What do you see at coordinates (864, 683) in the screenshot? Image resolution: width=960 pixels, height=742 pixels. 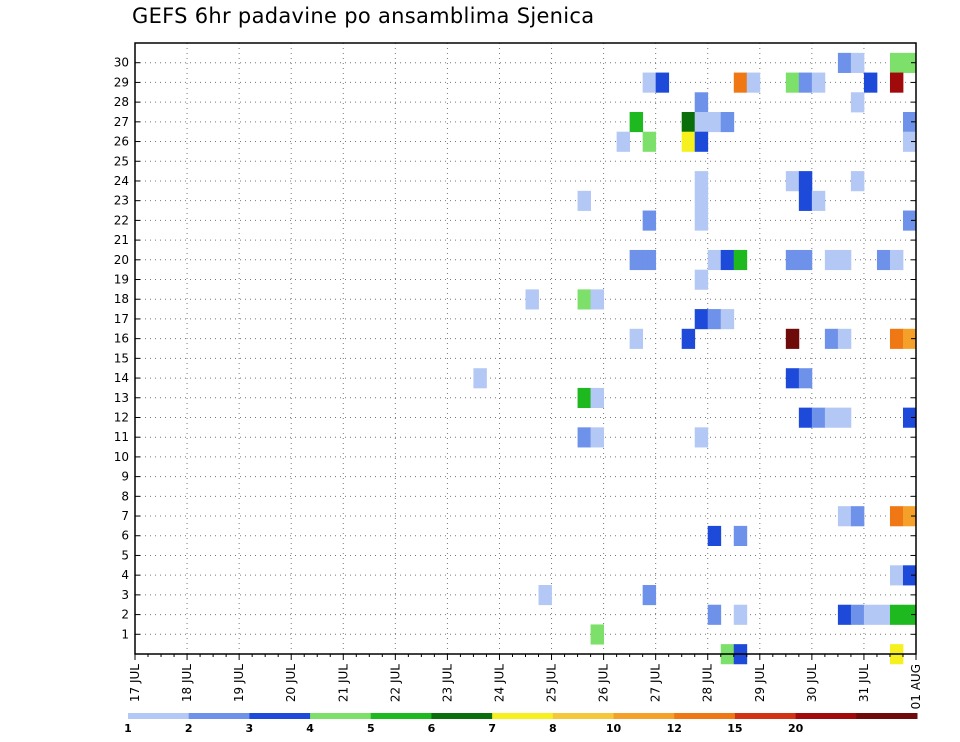 I see `x-tick-label: 31 JUL` at bounding box center [864, 683].